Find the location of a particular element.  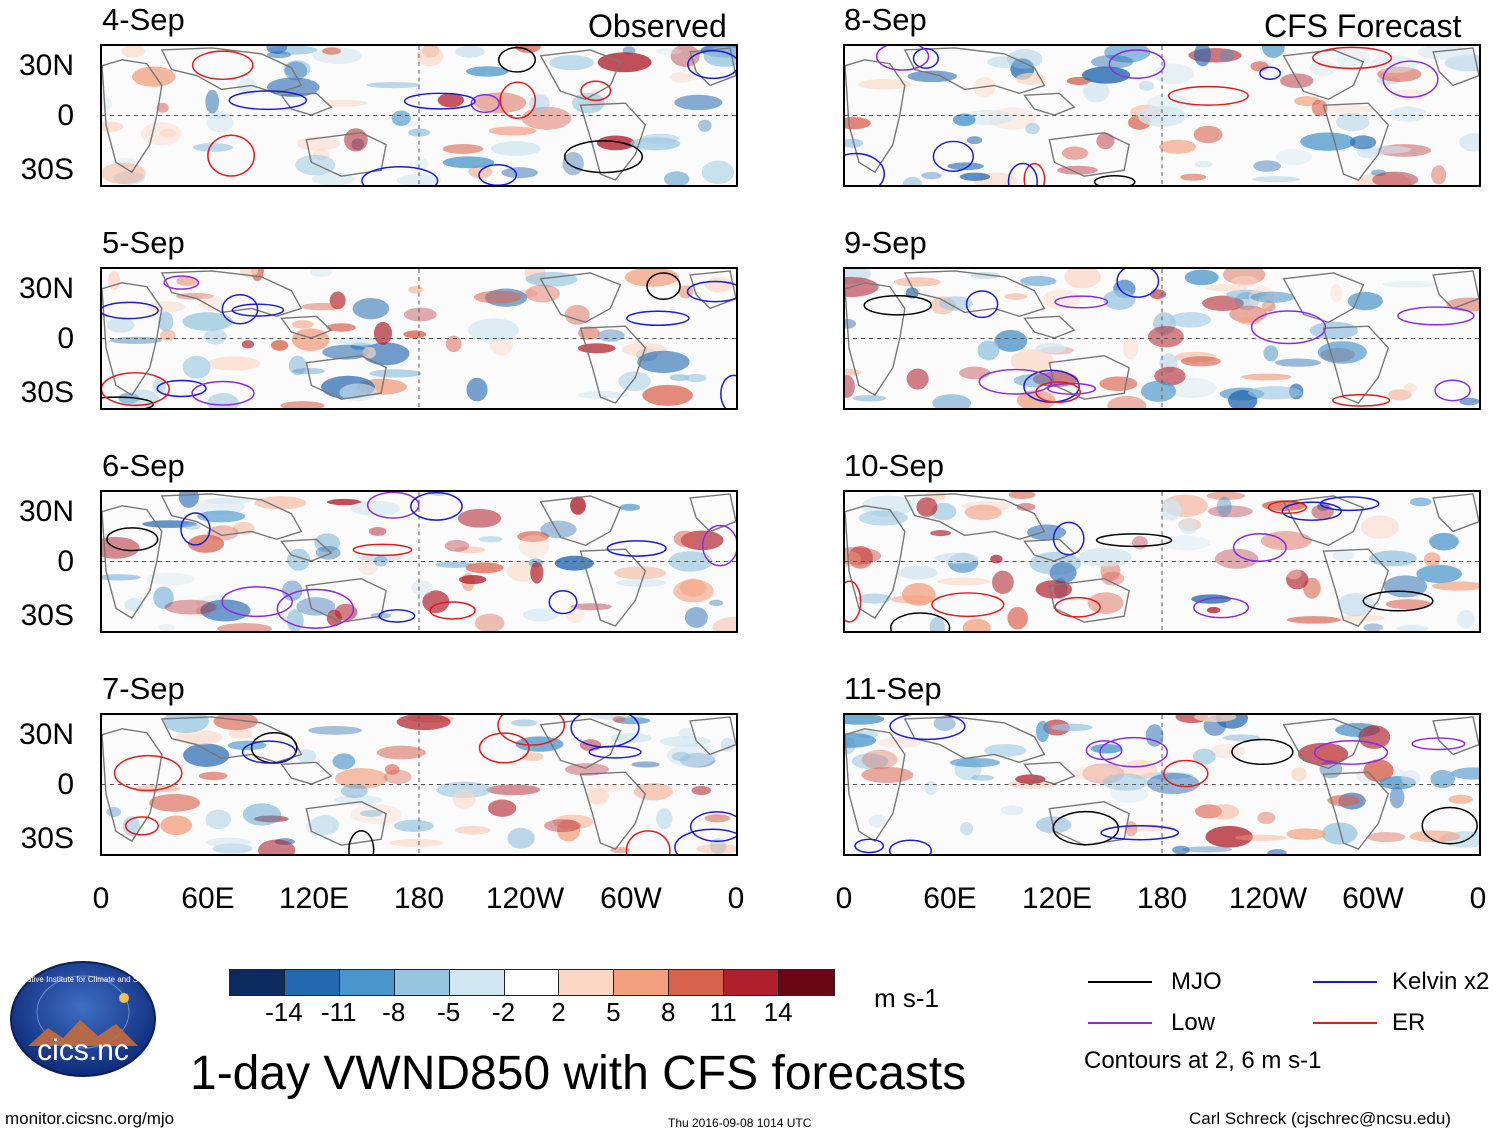

map-panel-forecast-10-sep is located at coordinates (1162, 561).